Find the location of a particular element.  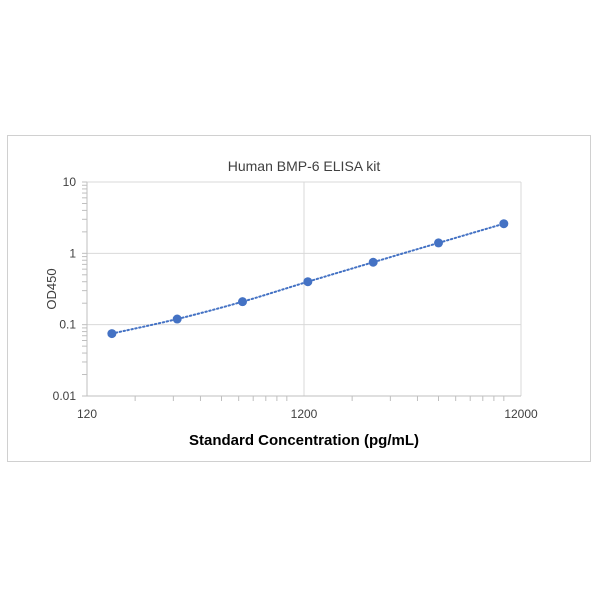

chart-title: Human BMP-6 ELISA kit is located at coordinates (304, 166).